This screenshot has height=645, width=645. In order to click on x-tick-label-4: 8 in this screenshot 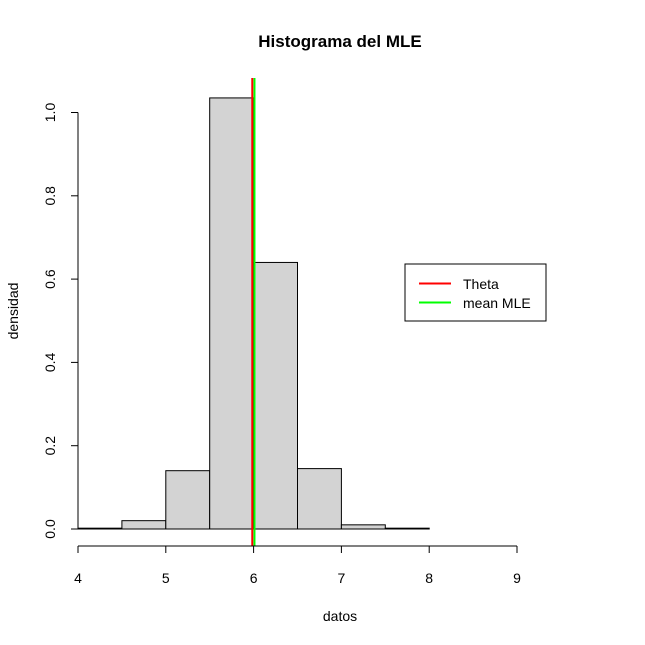, I will do `click(429, 578)`.